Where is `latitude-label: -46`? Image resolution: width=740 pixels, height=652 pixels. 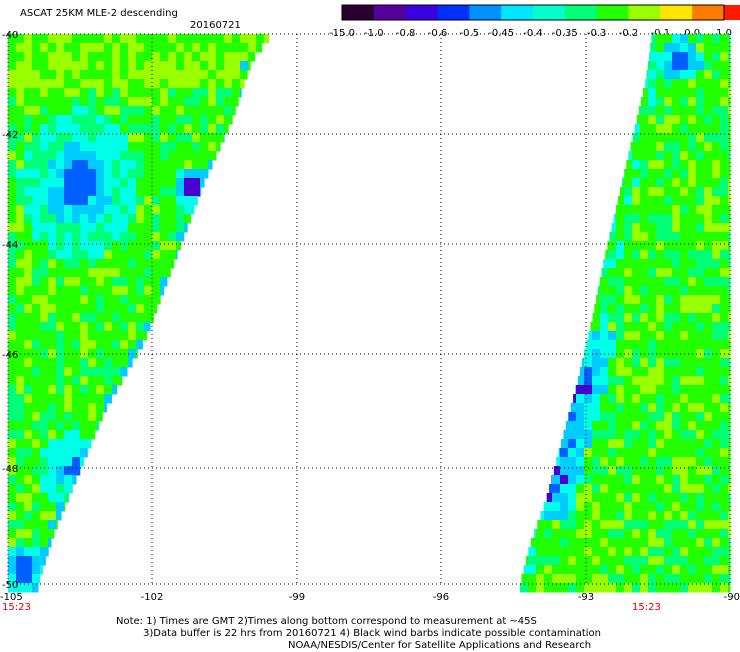
latitude-label: -46 is located at coordinates (10, 355).